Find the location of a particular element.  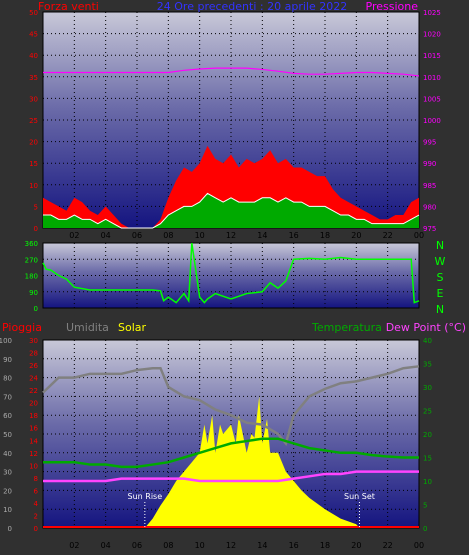

y-tick-label: 28 is located at coordinates (33, 354).